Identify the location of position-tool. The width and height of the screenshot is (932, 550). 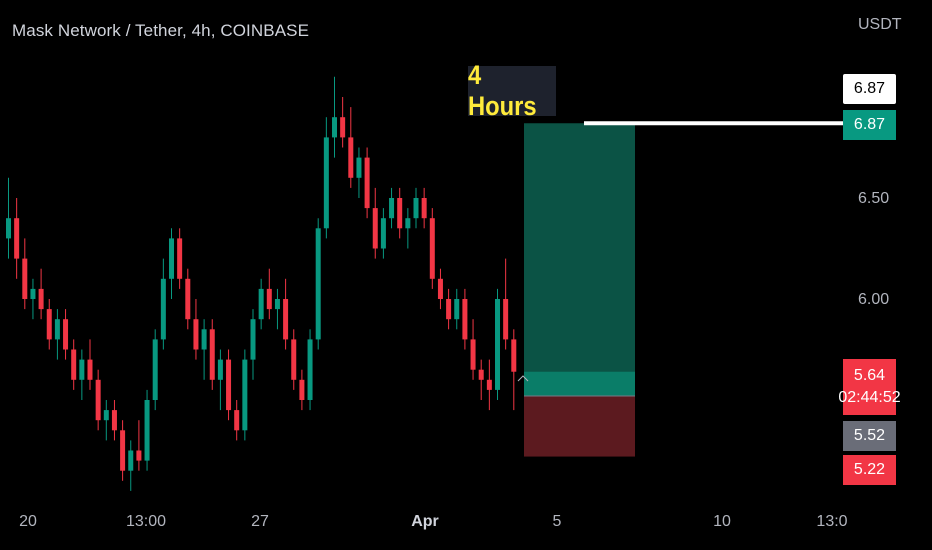
(579, 290).